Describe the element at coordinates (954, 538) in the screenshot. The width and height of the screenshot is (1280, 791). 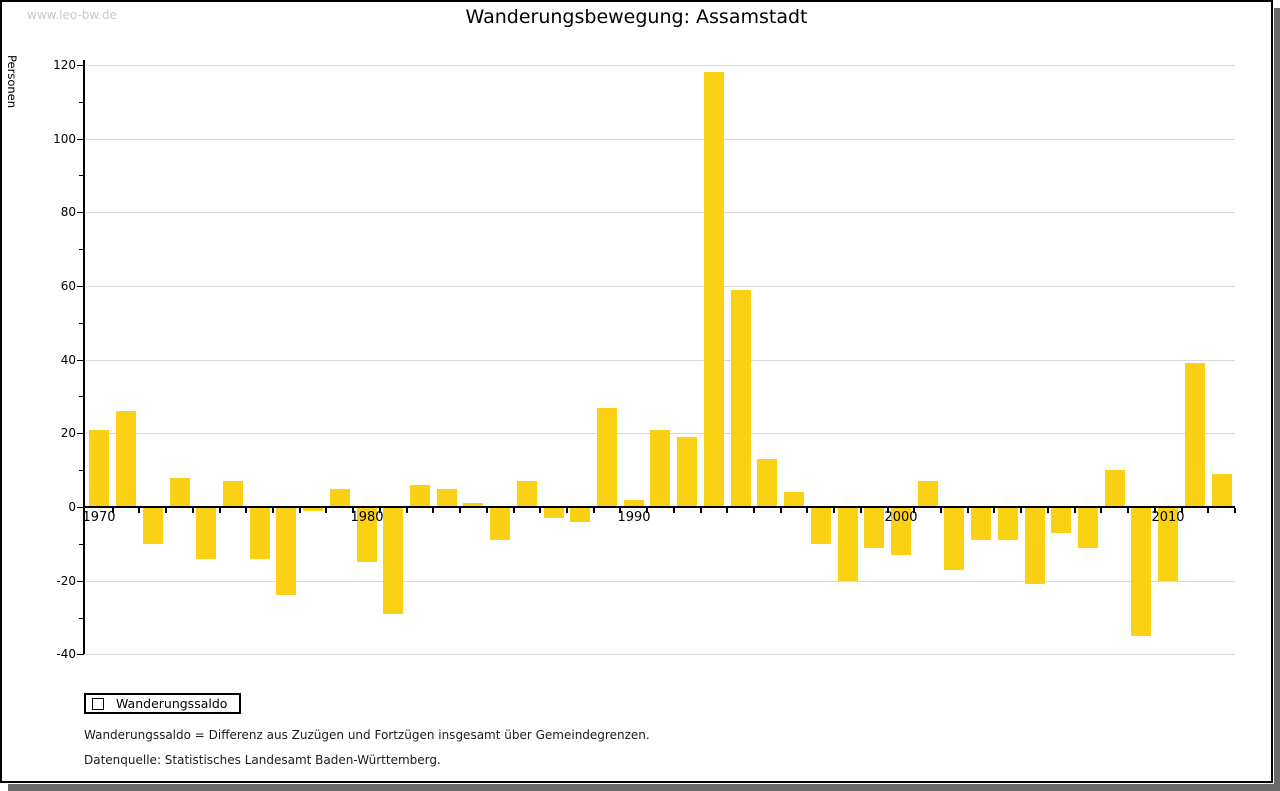
I see `bar-2002` at that location.